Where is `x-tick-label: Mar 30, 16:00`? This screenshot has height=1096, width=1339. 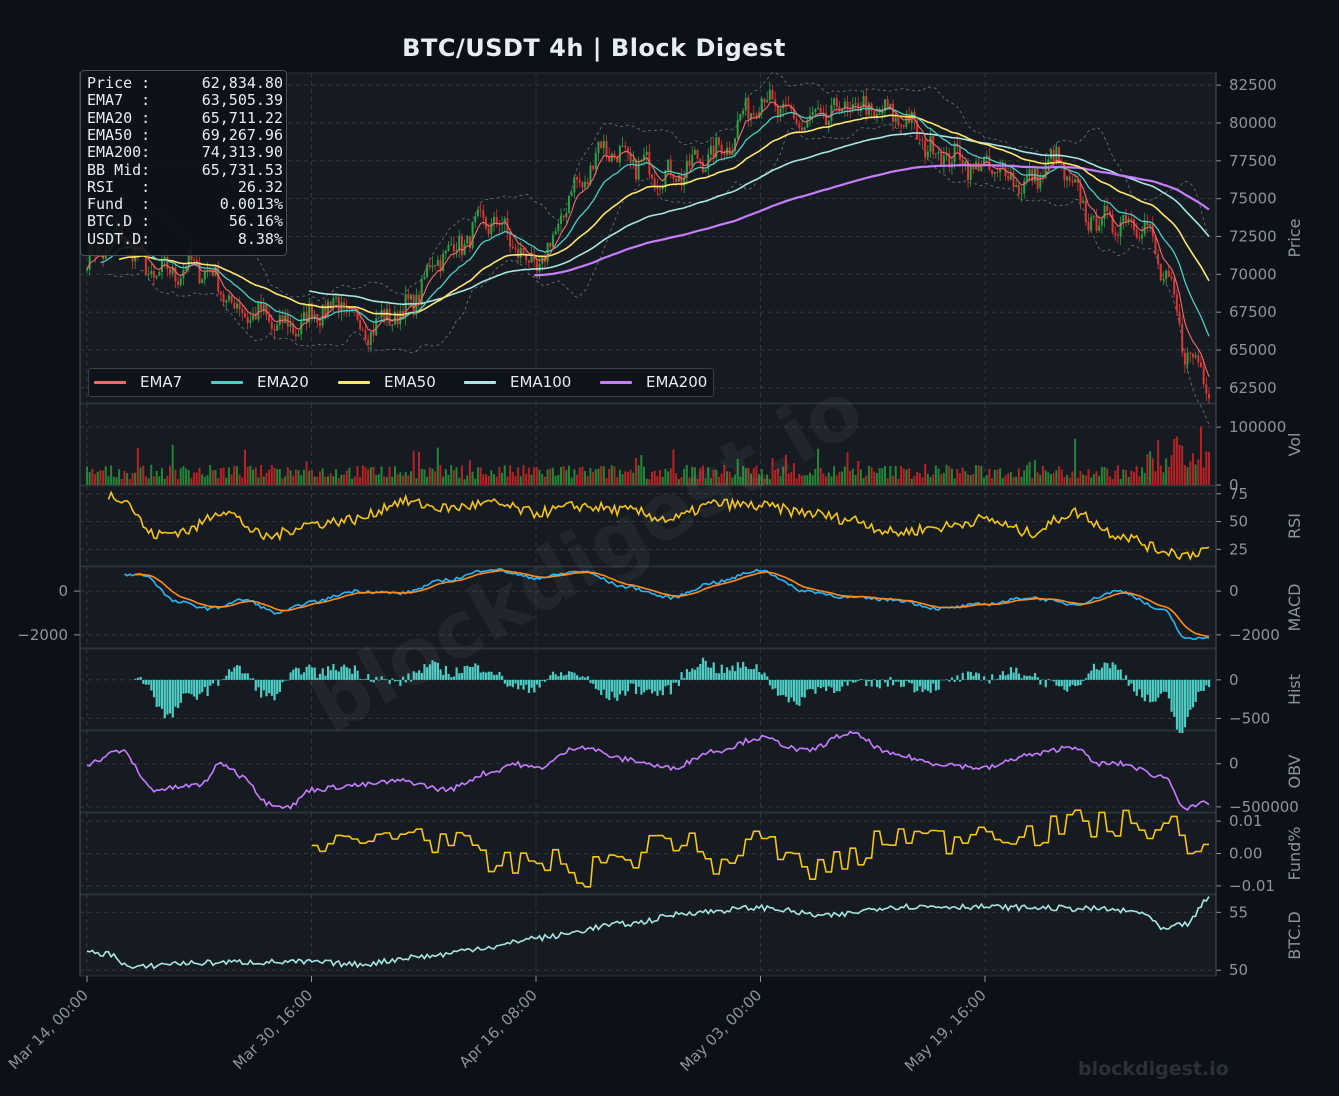 x-tick-label: Mar 30, 16:00 is located at coordinates (272, 1029).